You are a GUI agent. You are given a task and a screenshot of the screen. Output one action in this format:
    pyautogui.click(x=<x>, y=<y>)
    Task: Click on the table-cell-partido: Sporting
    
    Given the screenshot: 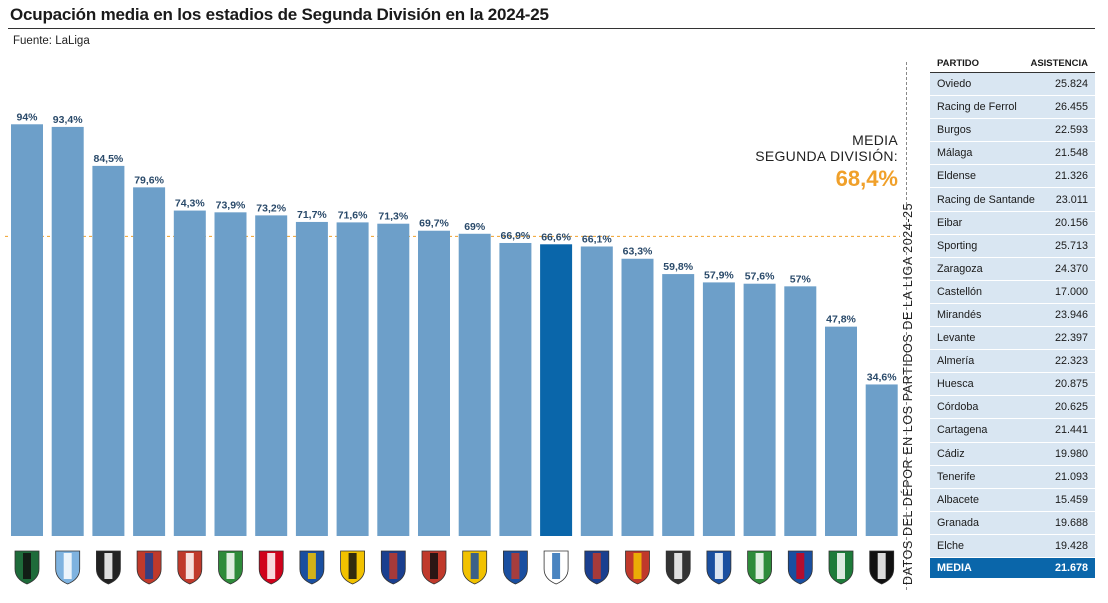 What is the action you would take?
    pyautogui.click(x=957, y=245)
    